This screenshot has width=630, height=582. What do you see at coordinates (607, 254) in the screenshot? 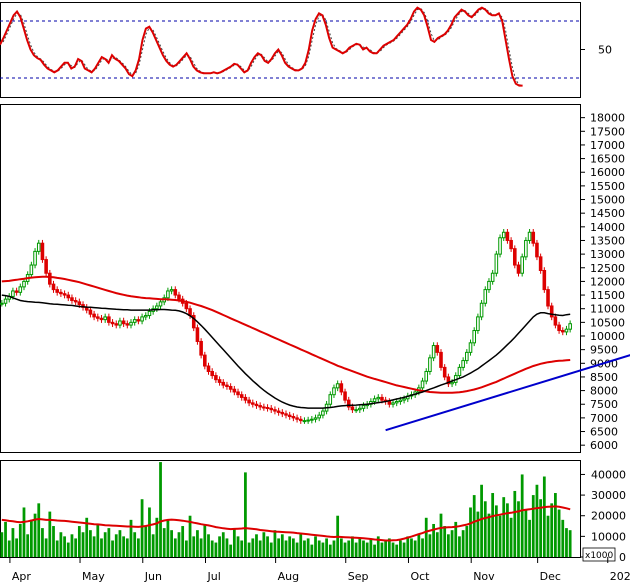
I see `price-tick-label: 13000` at bounding box center [607, 254].